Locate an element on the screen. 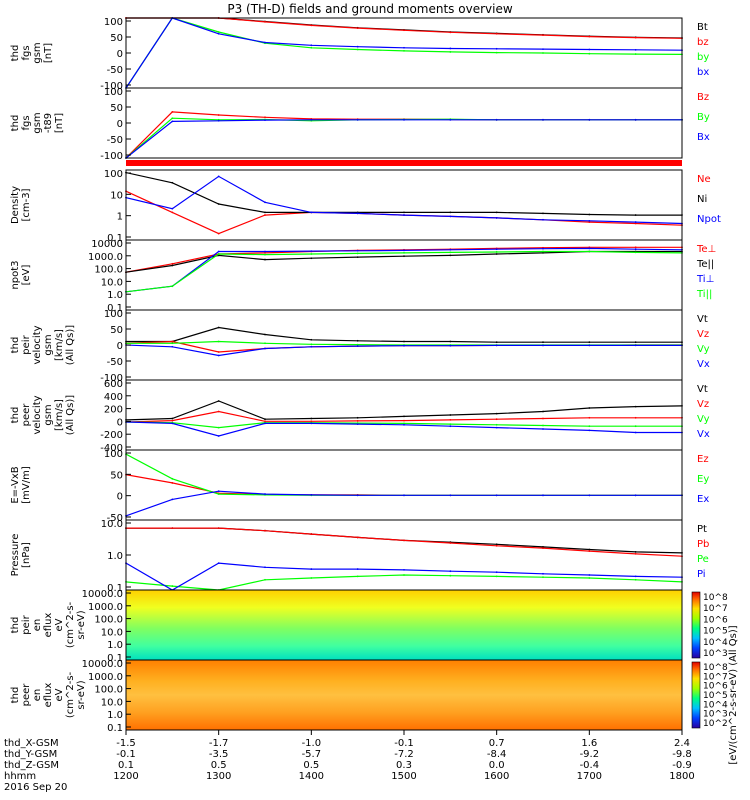 The width and height of the screenshot is (750, 800). series-line-Ey is located at coordinates (403, 474).